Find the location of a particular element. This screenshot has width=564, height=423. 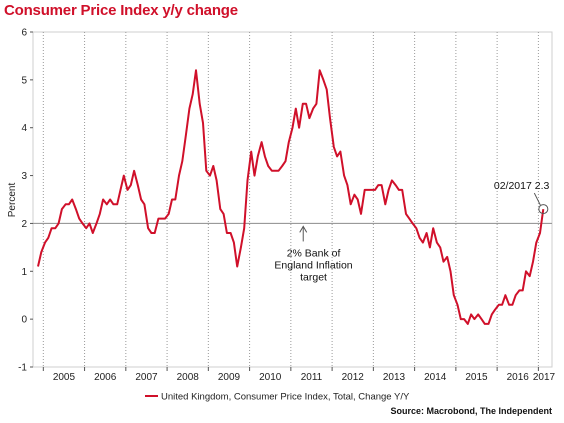

x-tick-label-2009: 2009 is located at coordinates (229, 377).